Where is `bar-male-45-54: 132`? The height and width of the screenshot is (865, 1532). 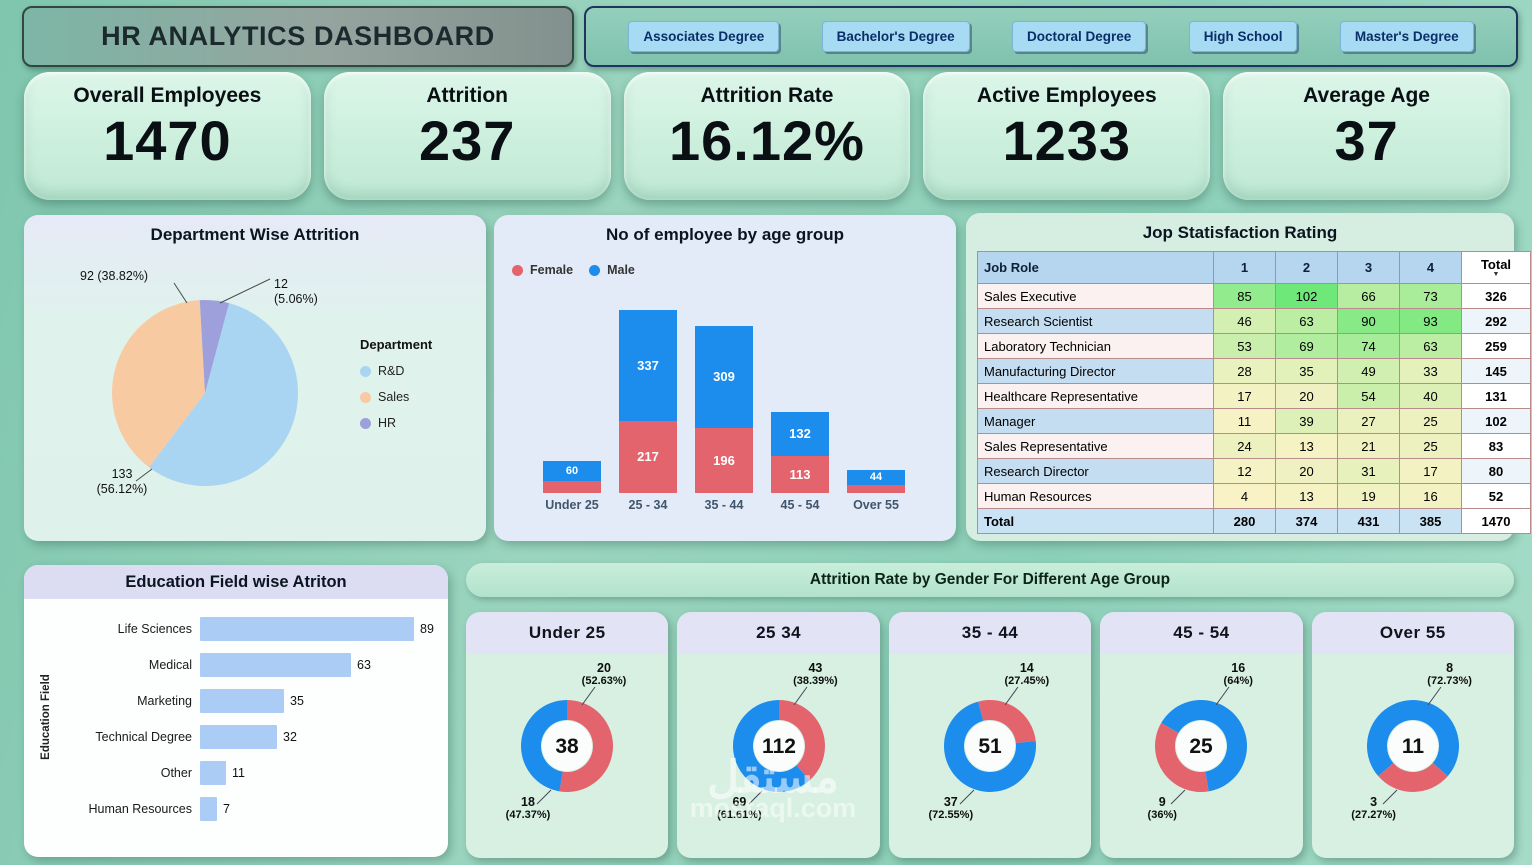 bar-male-45-54: 132 is located at coordinates (800, 434).